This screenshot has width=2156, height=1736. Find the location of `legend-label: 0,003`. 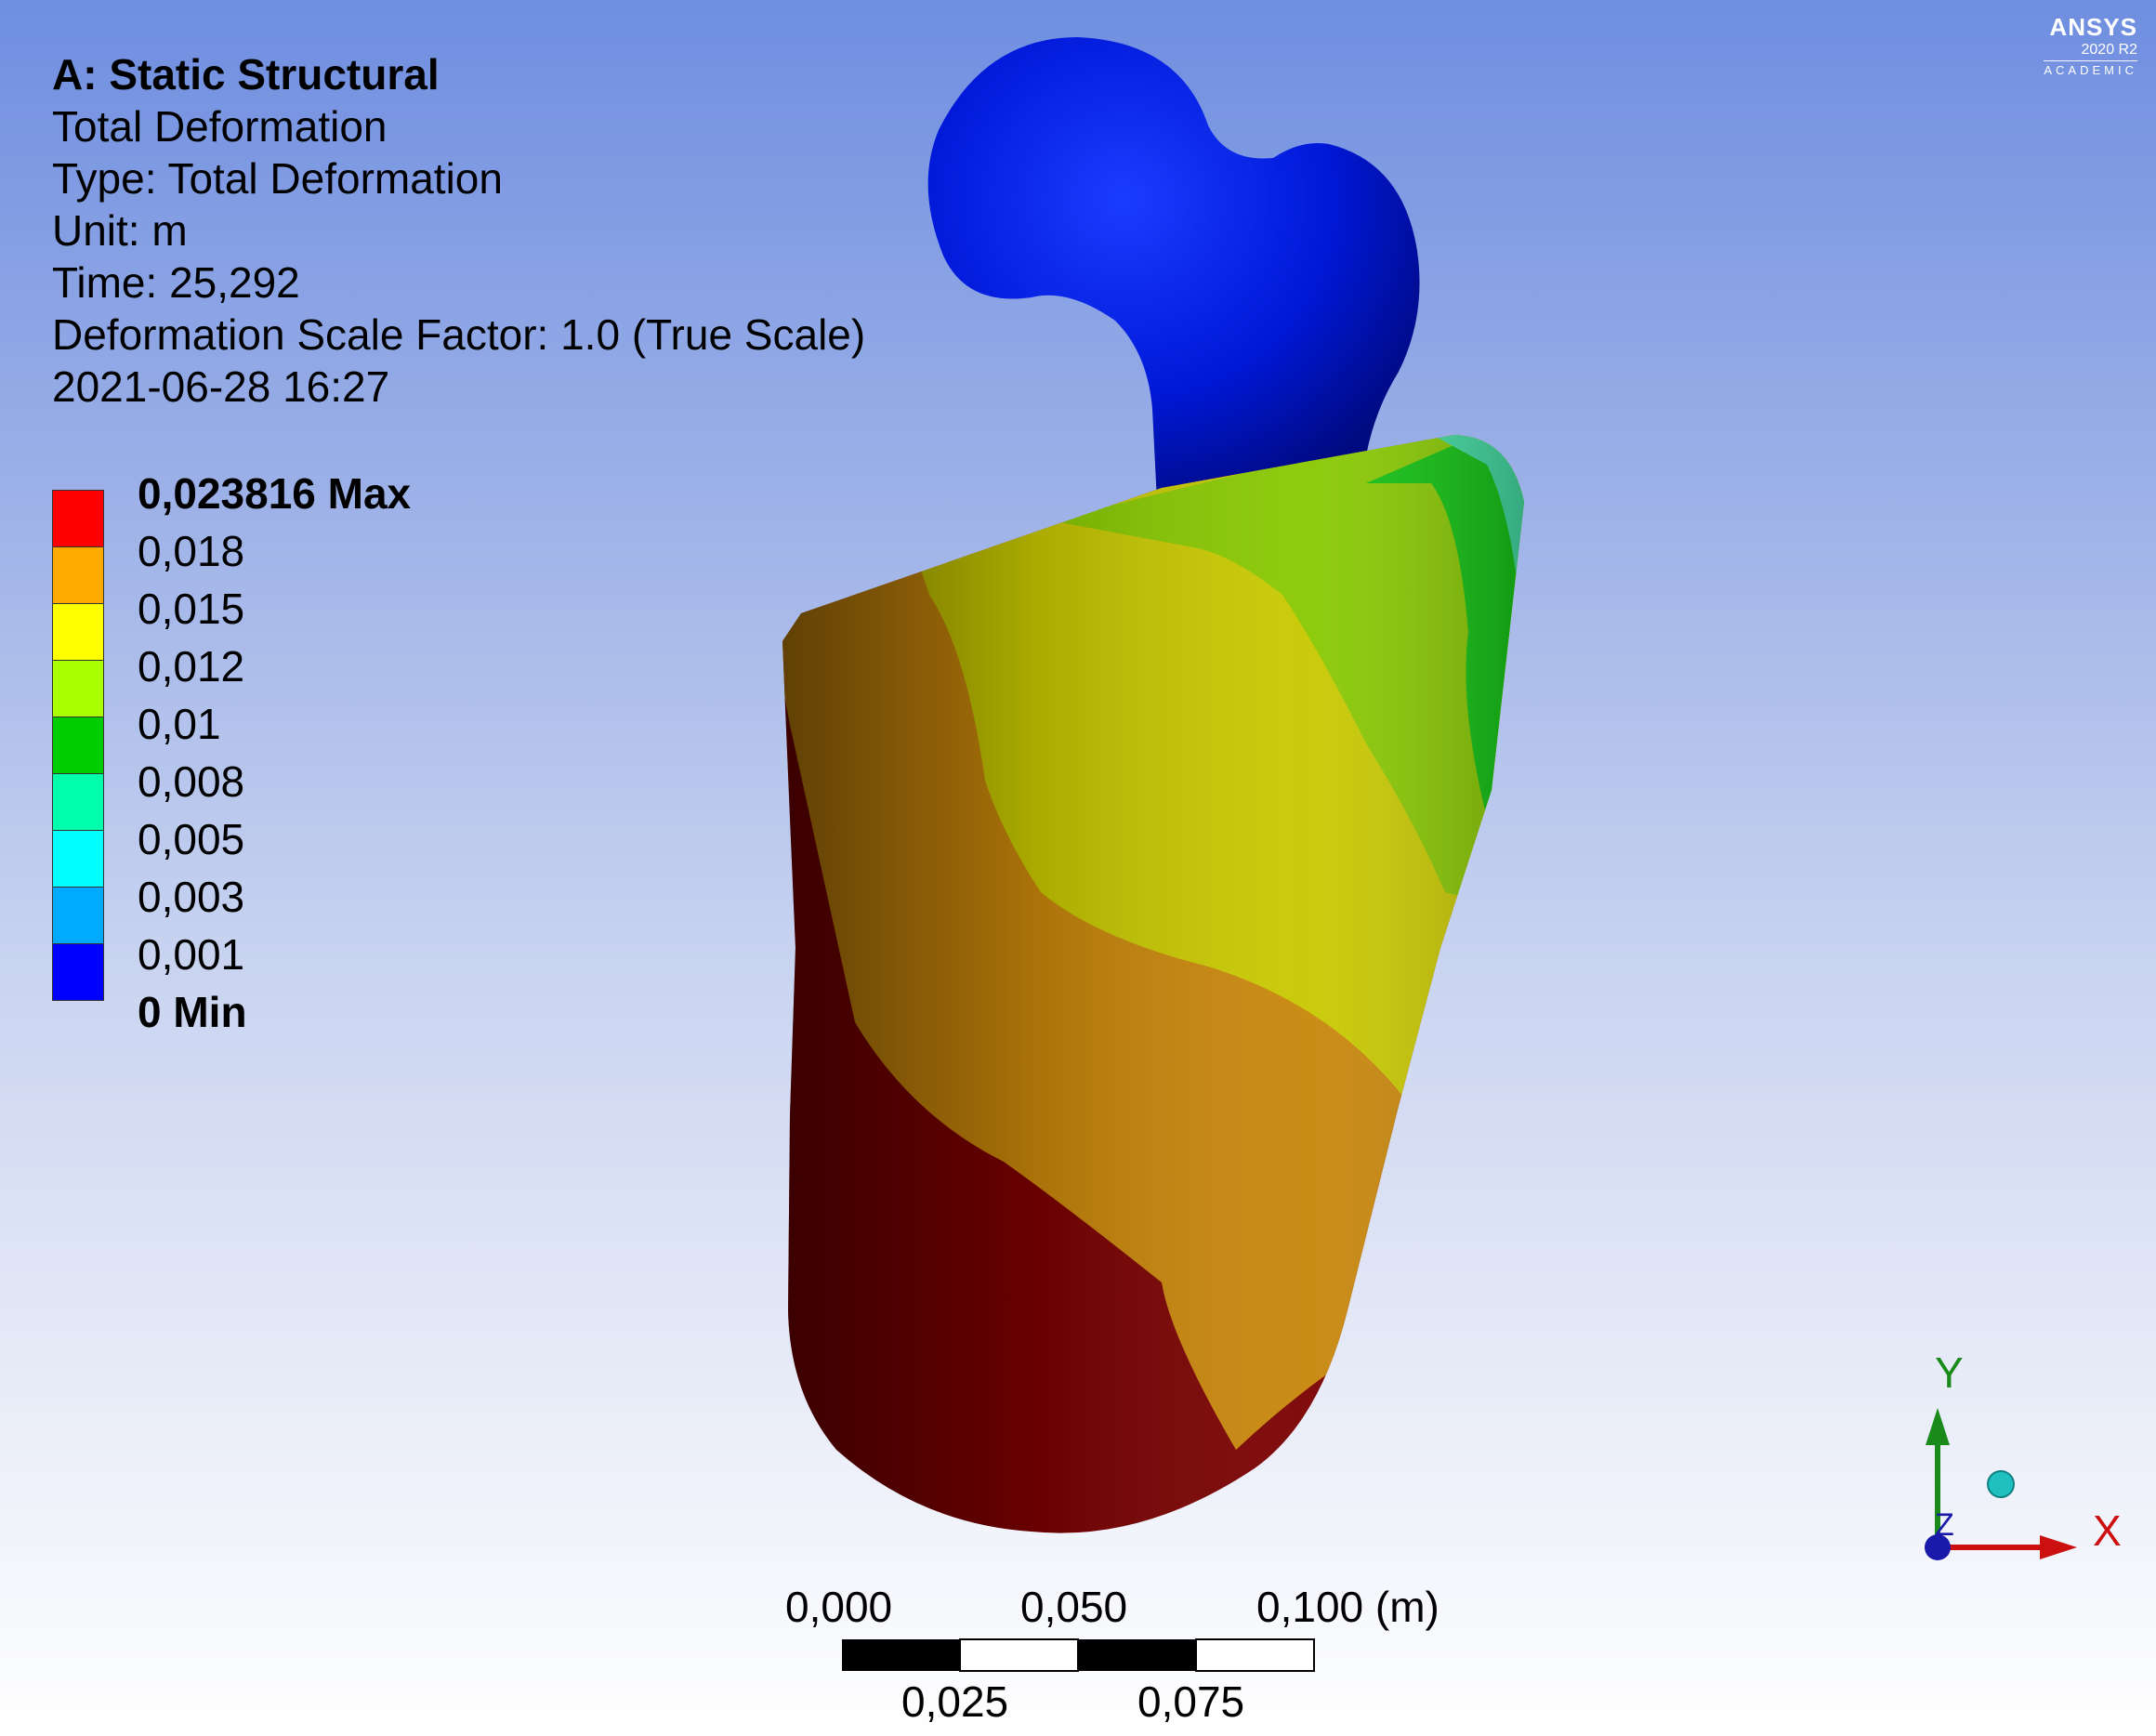

legend-label: 0,003 is located at coordinates (192, 897).